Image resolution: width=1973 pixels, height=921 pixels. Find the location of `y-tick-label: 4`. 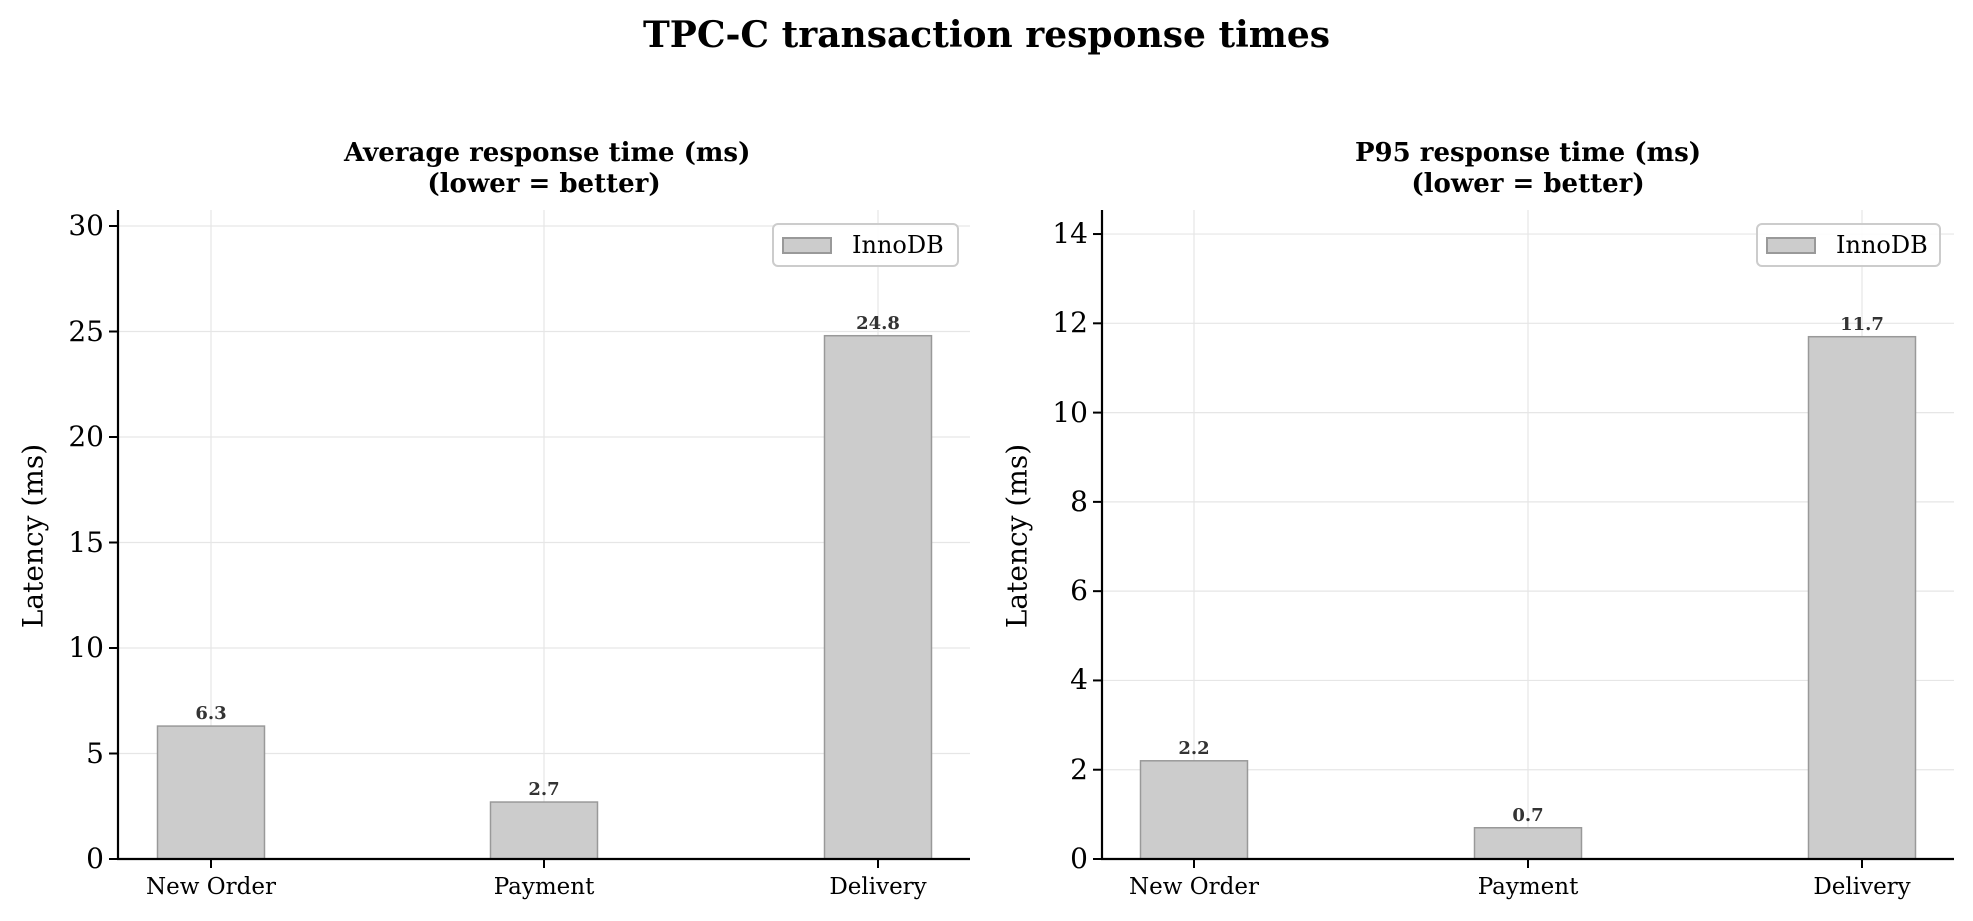

y-tick-label: 4 is located at coordinates (1079, 680).